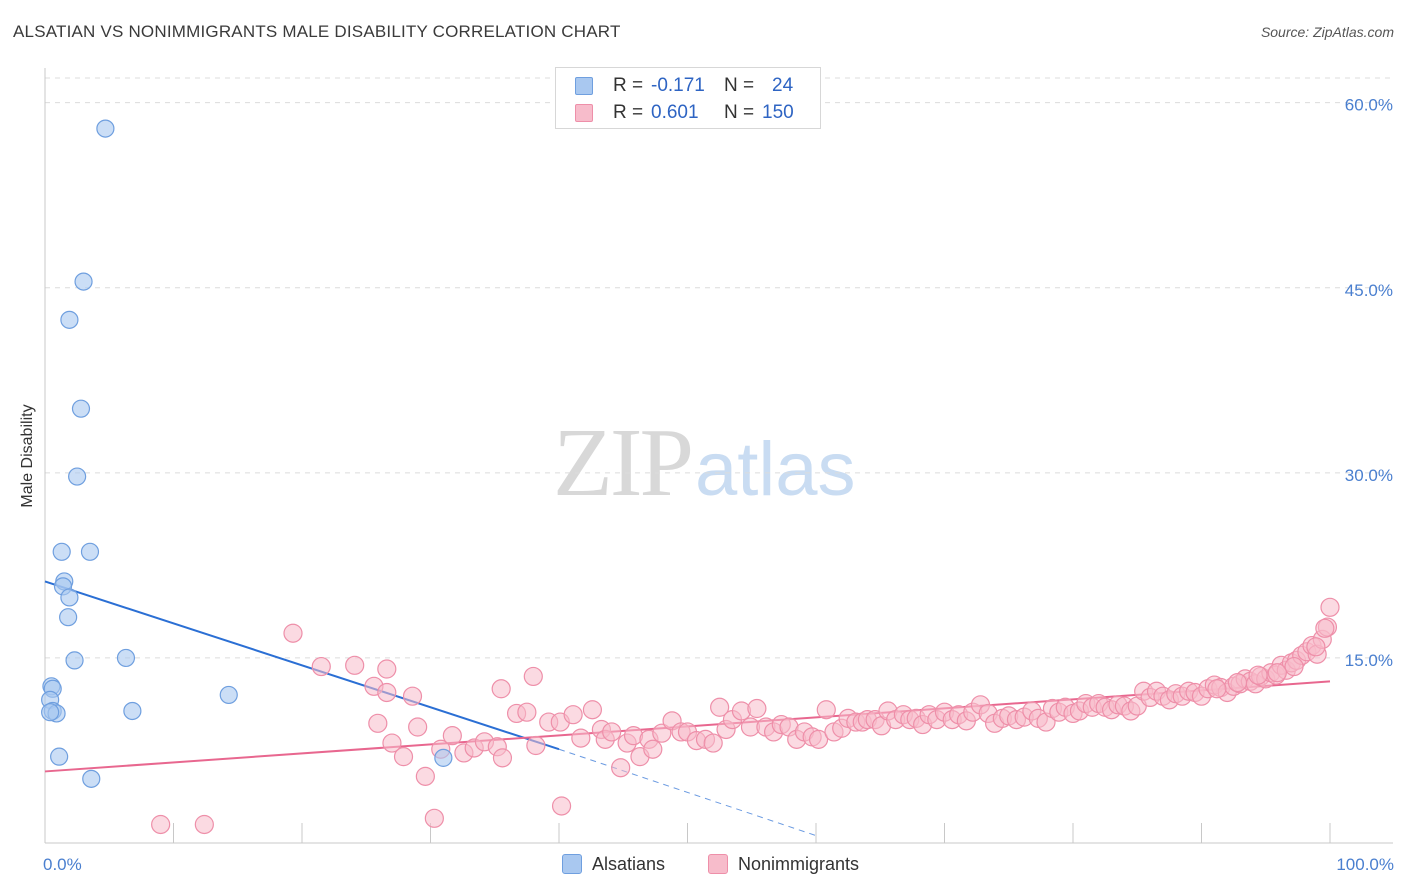 The height and width of the screenshot is (892, 1406). What do you see at coordinates (675, 112) in the screenshot?
I see `r-value: 0.601` at bounding box center [675, 112].